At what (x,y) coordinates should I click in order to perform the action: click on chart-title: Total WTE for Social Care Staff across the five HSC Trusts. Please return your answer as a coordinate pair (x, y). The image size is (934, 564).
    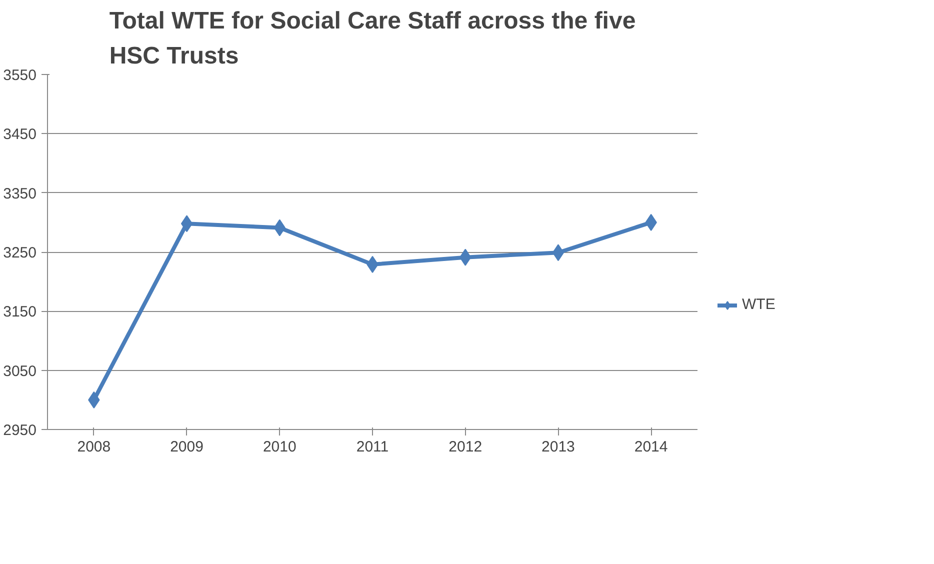
    Looking at the image, I should click on (372, 38).